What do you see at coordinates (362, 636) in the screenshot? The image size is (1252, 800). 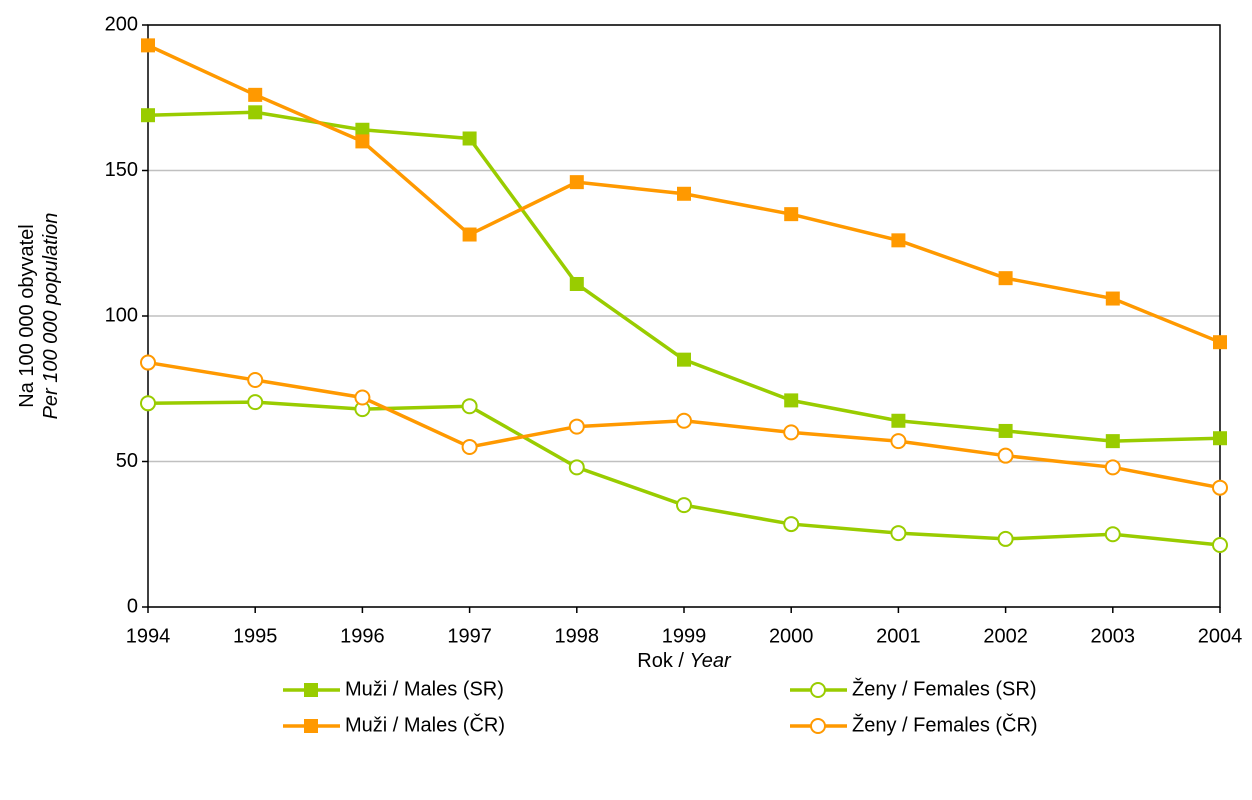 I see `x-tick-label: 1996` at bounding box center [362, 636].